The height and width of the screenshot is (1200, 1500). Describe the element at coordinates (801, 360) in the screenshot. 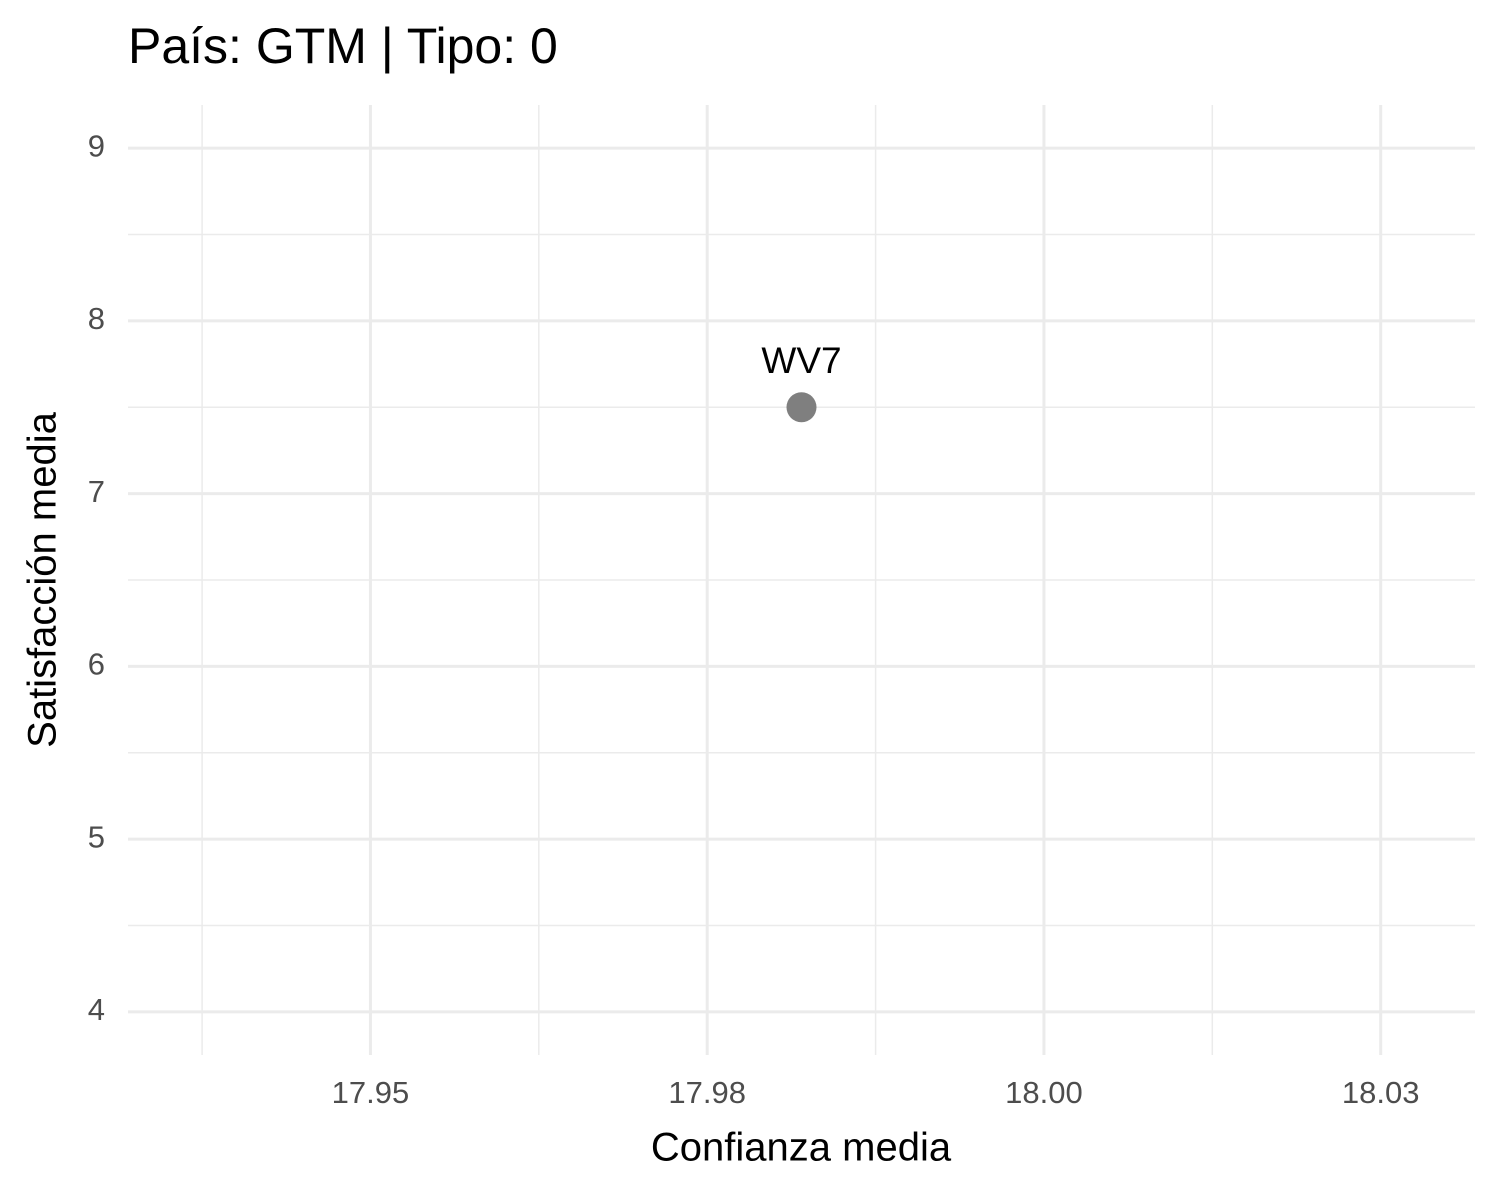

I see `point-label: WV7` at that location.